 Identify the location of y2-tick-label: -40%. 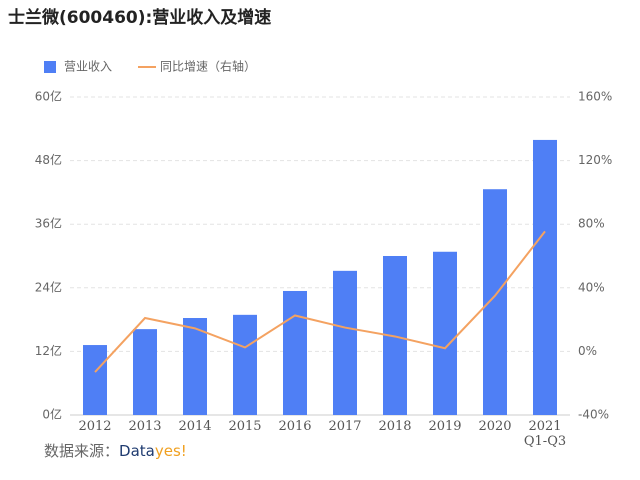
(593, 415).